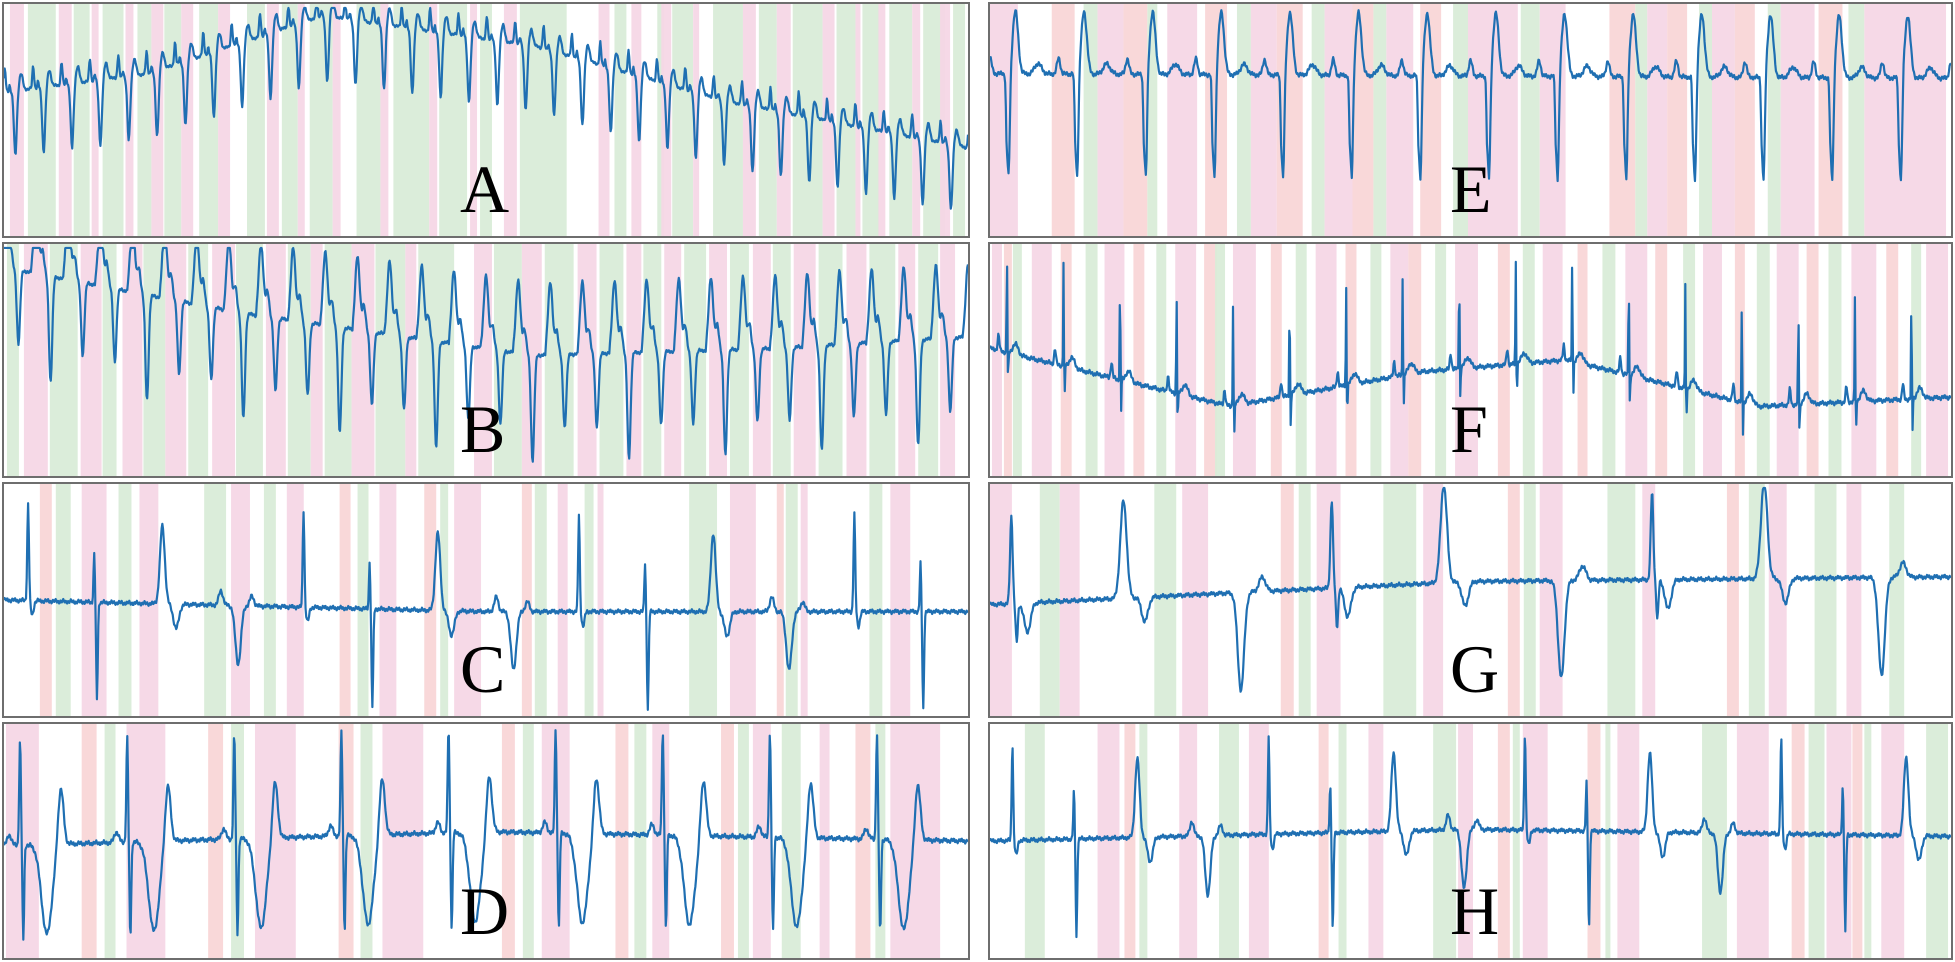 This screenshot has width=1955, height=962. I want to click on panel-f: F, so click(1470, 360).